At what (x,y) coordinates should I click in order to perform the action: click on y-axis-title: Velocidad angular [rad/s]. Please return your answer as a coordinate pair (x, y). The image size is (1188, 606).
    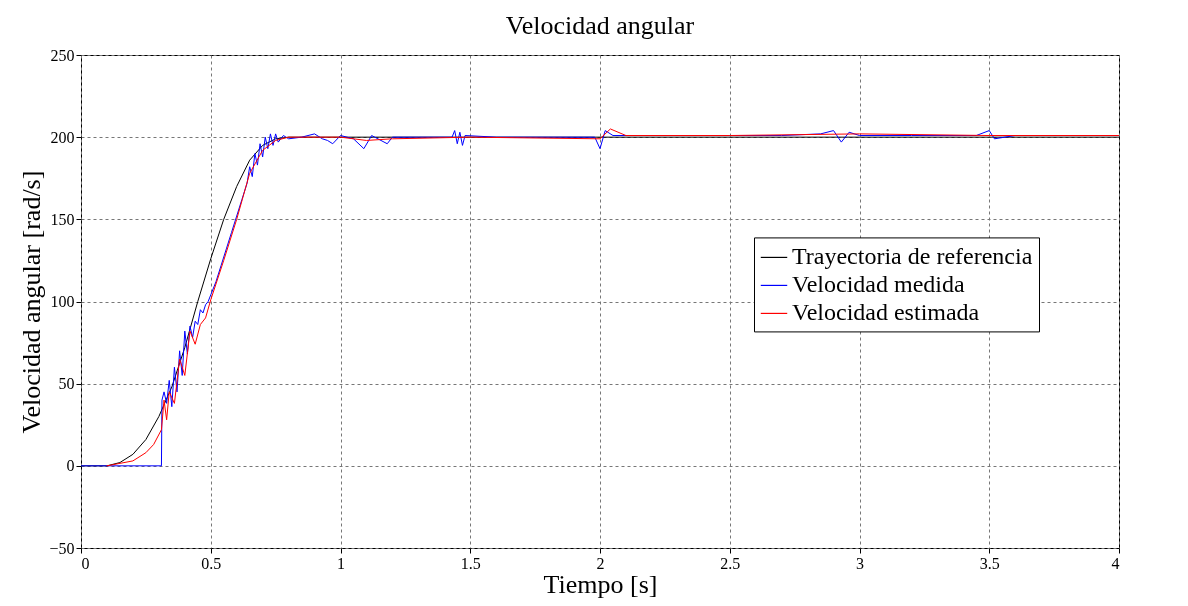
    Looking at the image, I should click on (32, 302).